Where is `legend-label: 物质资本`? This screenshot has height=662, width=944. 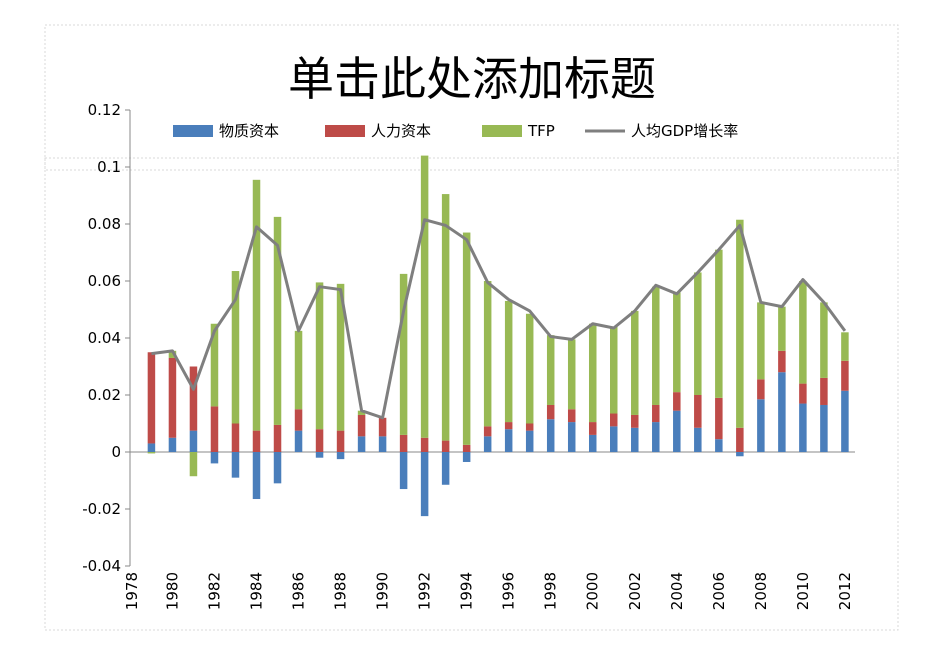 legend-label: 物质资本 is located at coordinates (249, 131).